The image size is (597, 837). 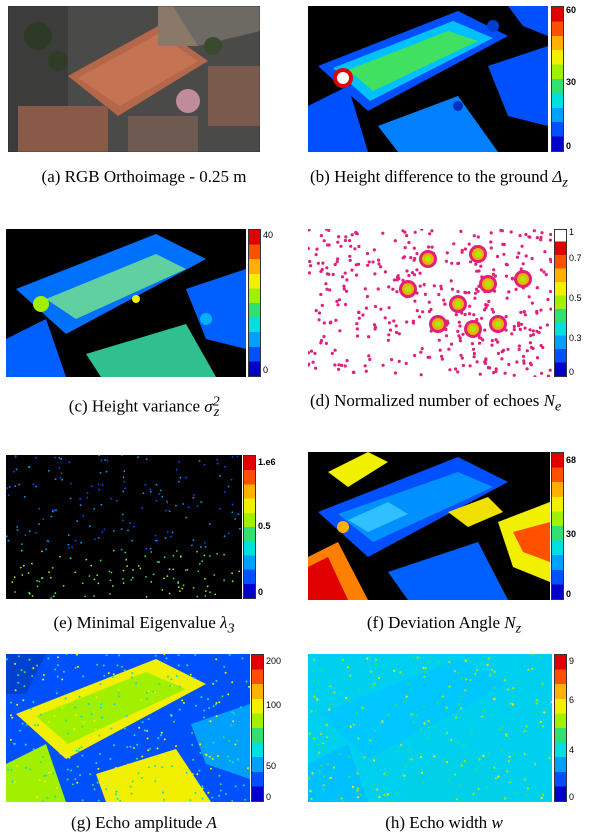 I want to click on panel-c-image, so click(x=126, y=303).